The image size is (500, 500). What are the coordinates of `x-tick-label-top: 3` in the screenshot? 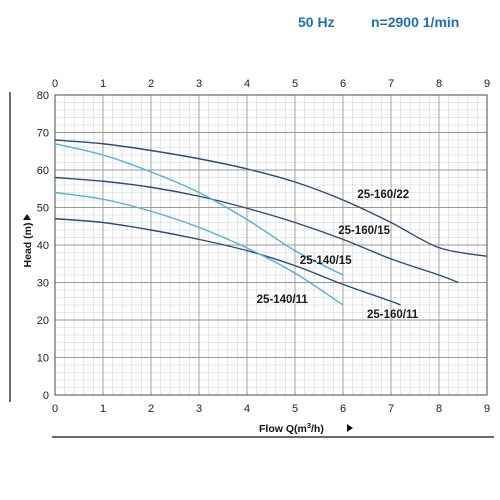 It's located at (199, 84).